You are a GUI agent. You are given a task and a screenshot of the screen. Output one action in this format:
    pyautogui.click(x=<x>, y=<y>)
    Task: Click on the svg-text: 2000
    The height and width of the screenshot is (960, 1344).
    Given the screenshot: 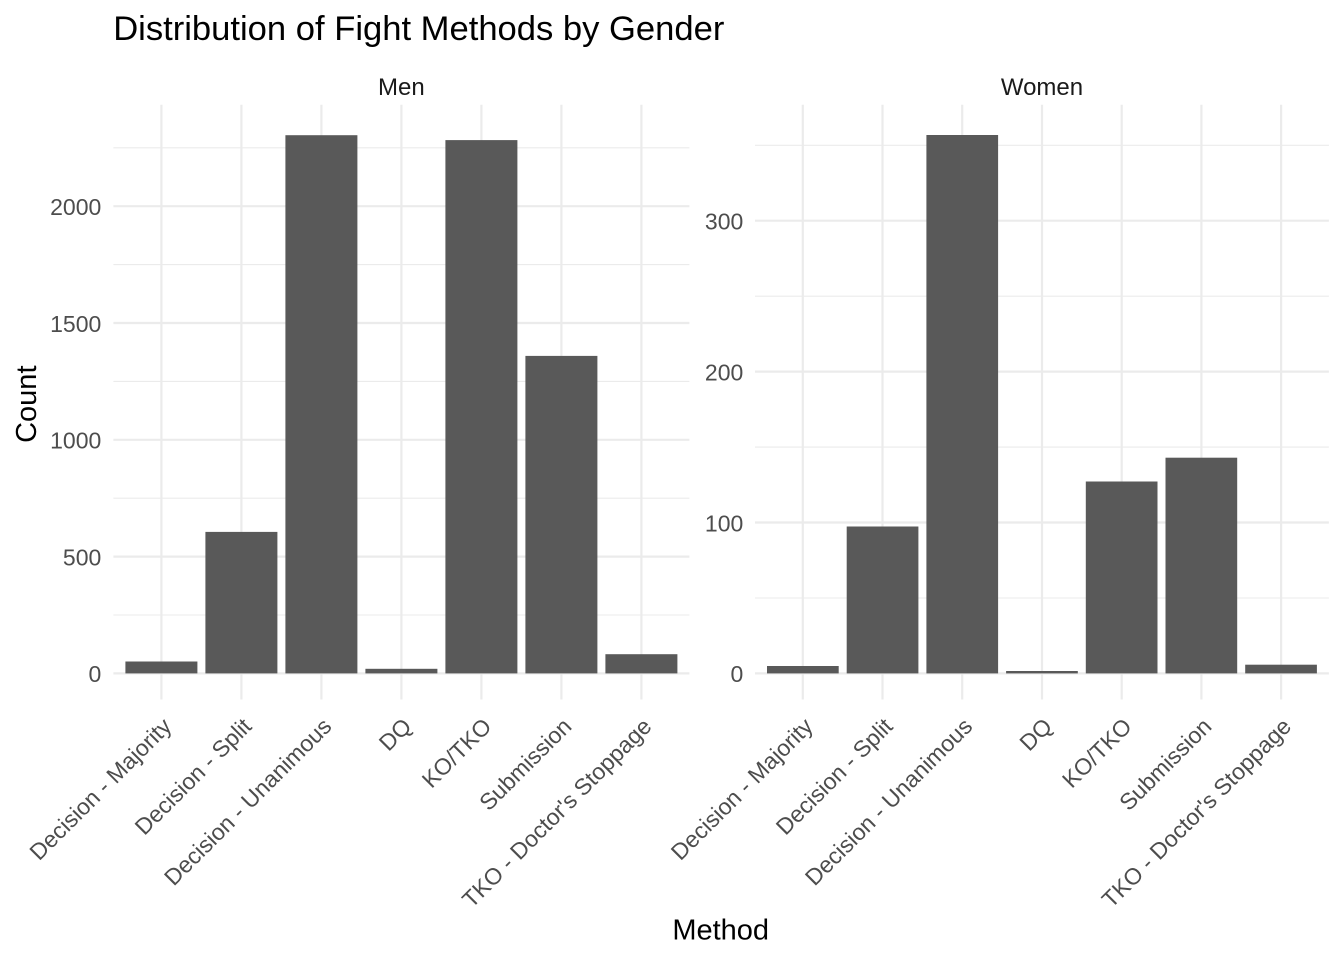 What is the action you would take?
    pyautogui.click(x=75, y=207)
    